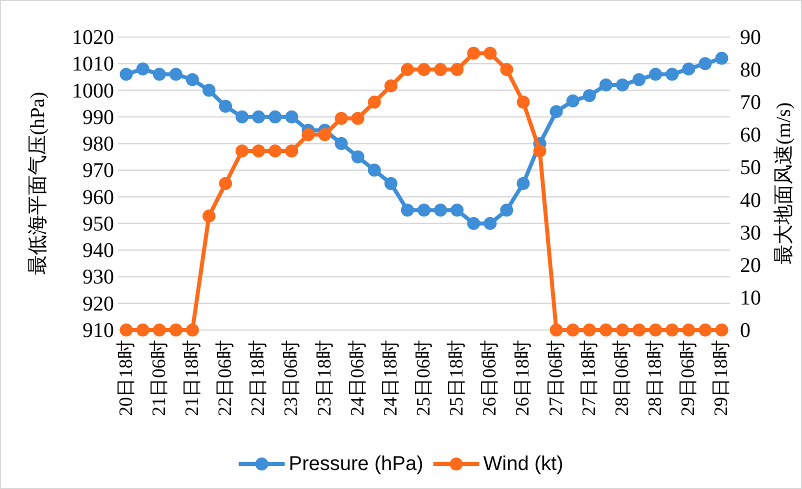 This screenshot has height=489, width=802. I want to click on x-tick-label: 24日18时, so click(391, 378).